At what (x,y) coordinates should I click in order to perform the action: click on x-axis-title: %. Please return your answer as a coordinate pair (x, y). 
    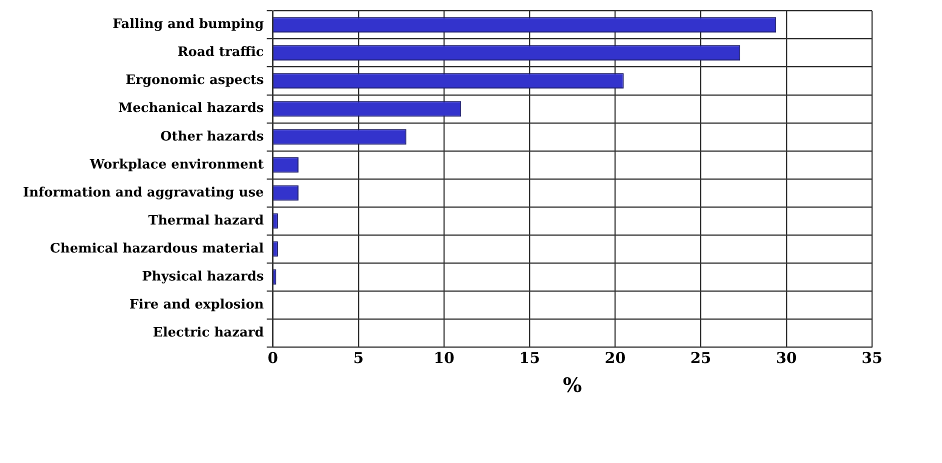
    Looking at the image, I should click on (572, 385).